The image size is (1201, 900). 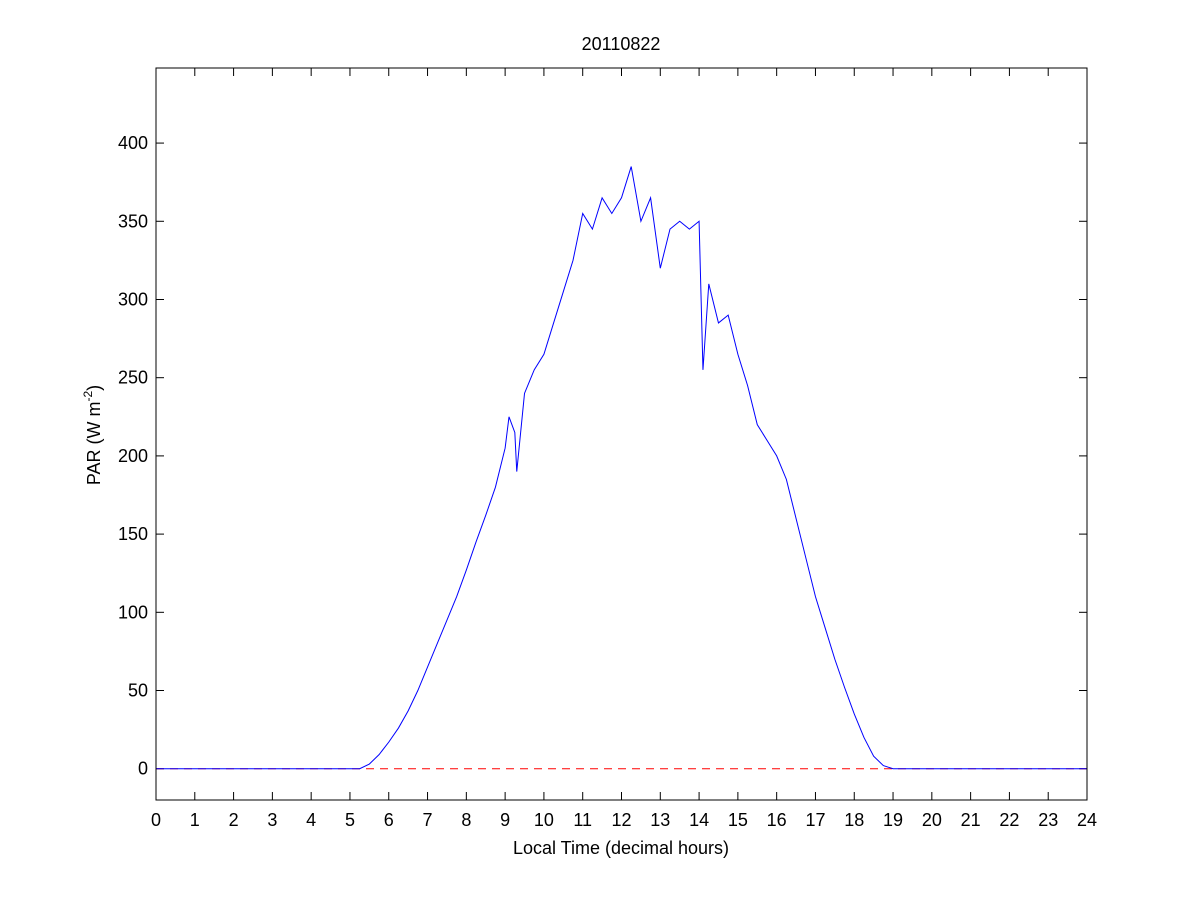 What do you see at coordinates (466, 820) in the screenshot?
I see `x-tick-label: 8` at bounding box center [466, 820].